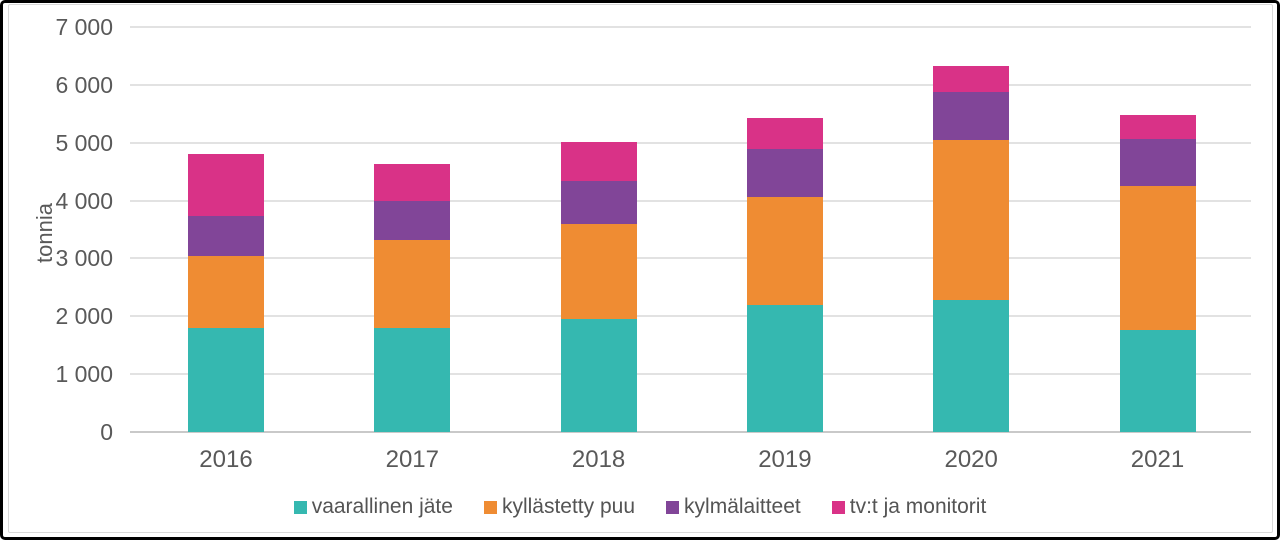 This screenshot has width=1280, height=540. I want to click on y-tick-label: 1 000, so click(84, 374).